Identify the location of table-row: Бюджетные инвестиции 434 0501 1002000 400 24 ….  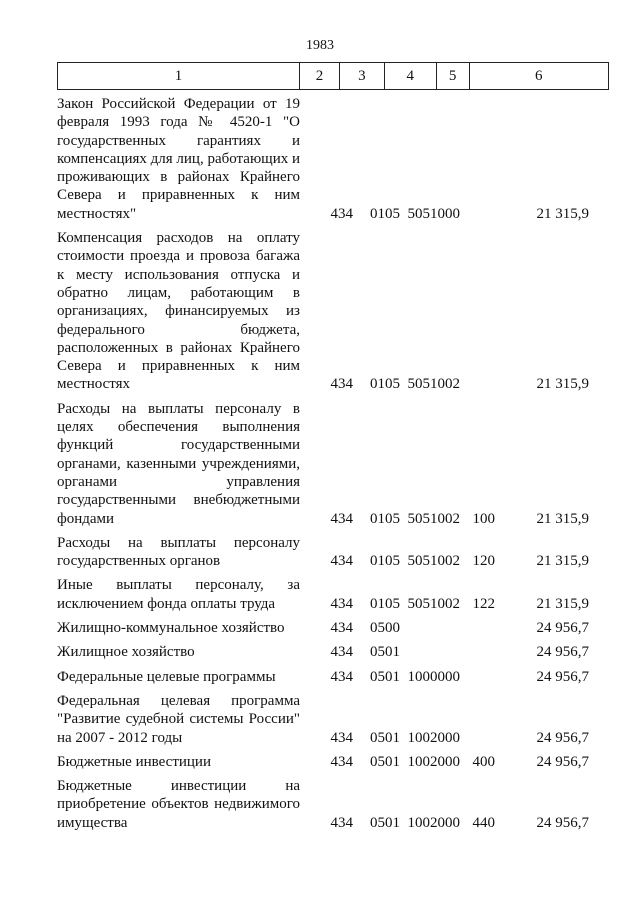
(337, 762).